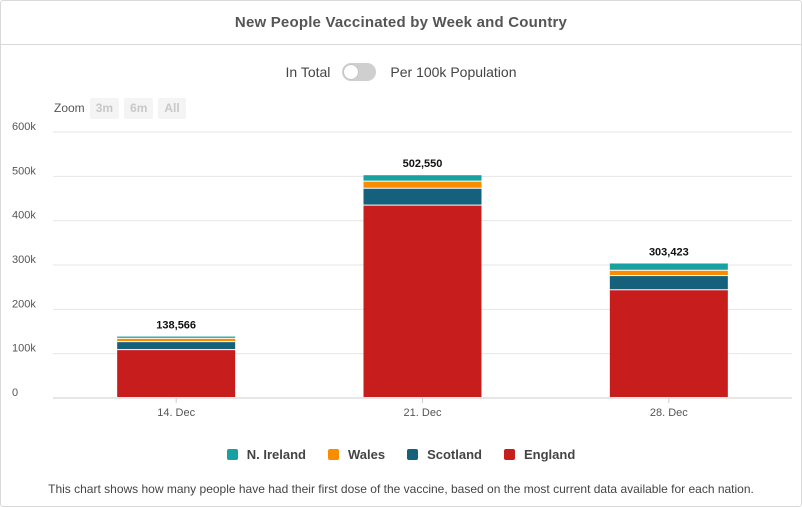  I want to click on zoom-all-button: All, so click(172, 108).